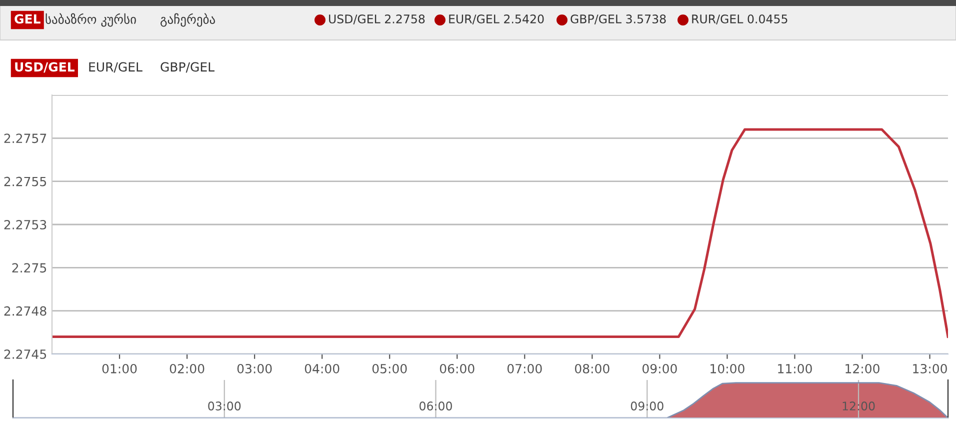 The image size is (956, 440). Describe the element at coordinates (115, 67) in the screenshot. I see `text: EUR/GEL` at that location.